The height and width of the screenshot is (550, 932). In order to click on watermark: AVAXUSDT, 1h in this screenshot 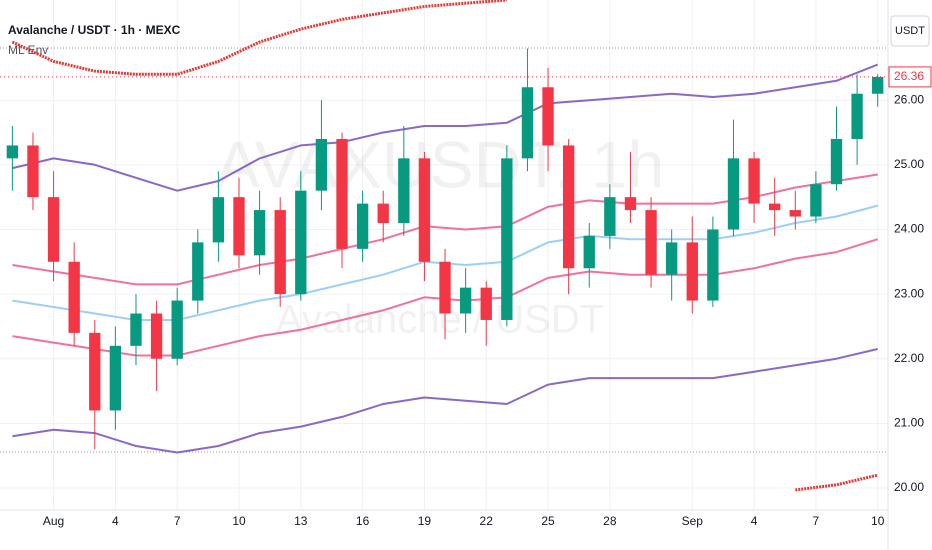, I will do `click(440, 164)`.